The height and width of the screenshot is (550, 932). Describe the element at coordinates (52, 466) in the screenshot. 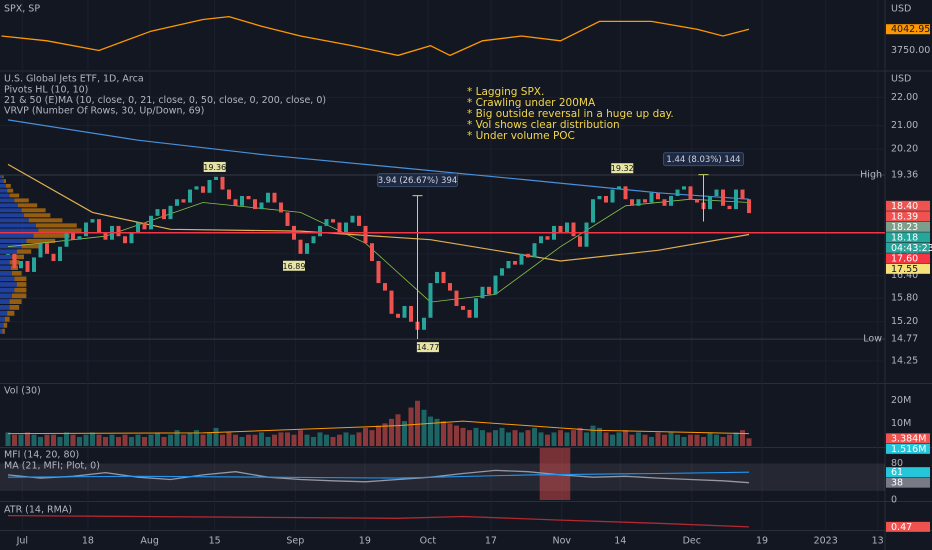

I see `panel-subtitle: MA (21, MFI; Plot, 0)` at that location.